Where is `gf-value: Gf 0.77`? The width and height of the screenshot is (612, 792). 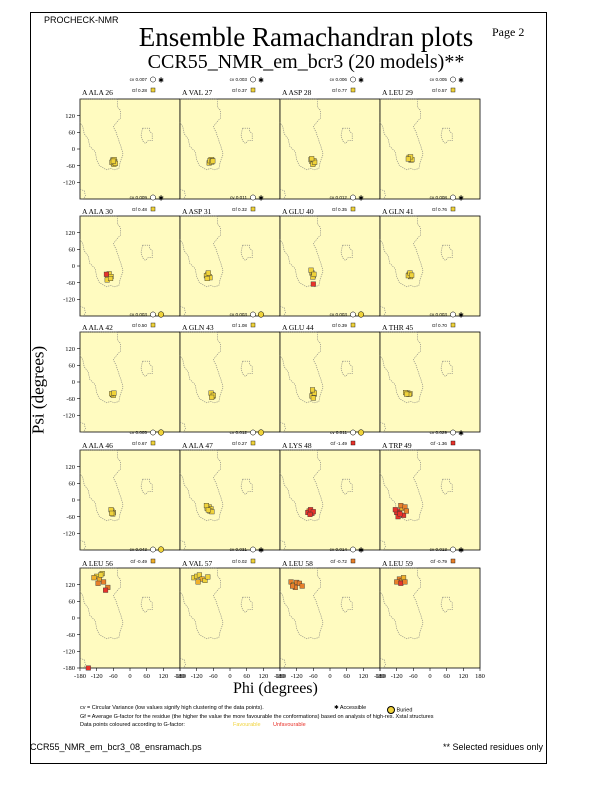 gf-value: Gf 0.77 is located at coordinates (340, 90).